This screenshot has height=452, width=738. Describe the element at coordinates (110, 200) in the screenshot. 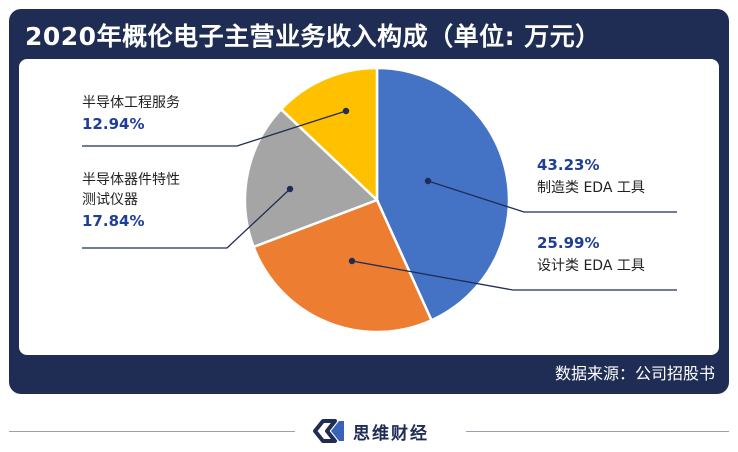

I see `slice-name-label-3: 测试仪器` at that location.